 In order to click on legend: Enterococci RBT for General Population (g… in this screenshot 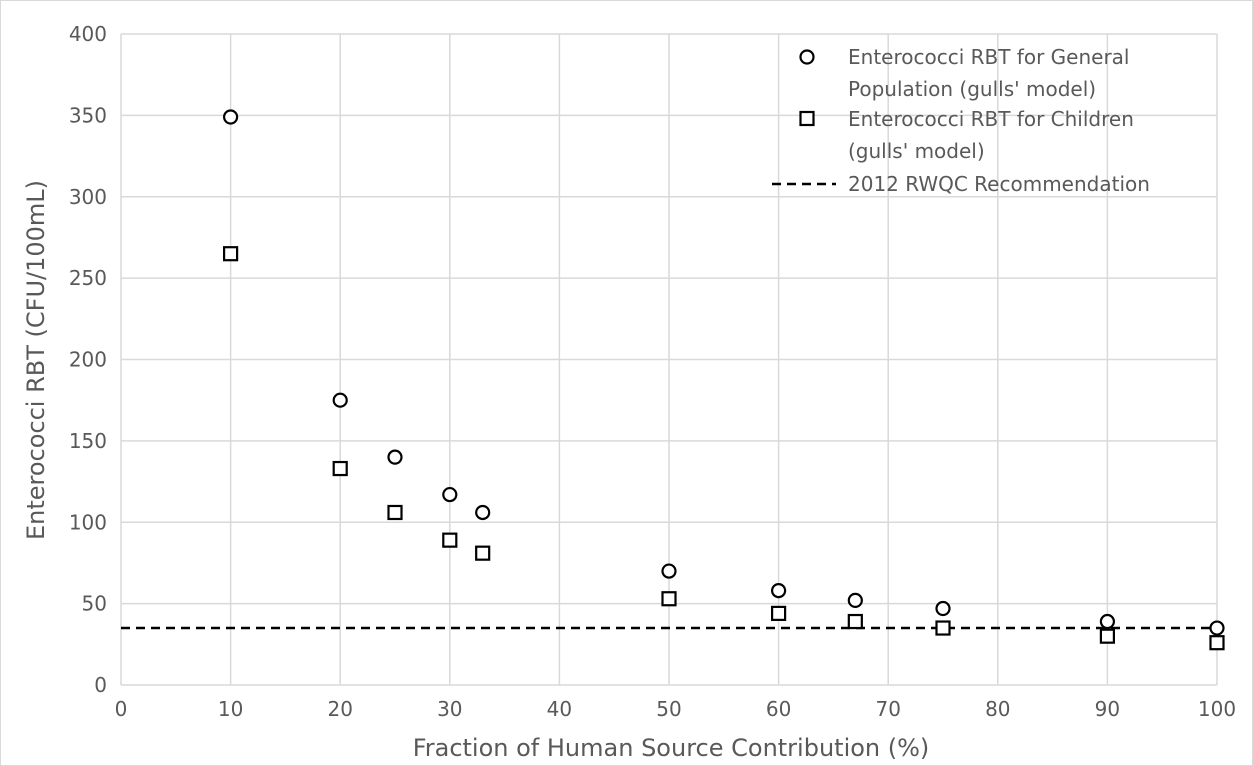, I will do `click(961, 120)`.